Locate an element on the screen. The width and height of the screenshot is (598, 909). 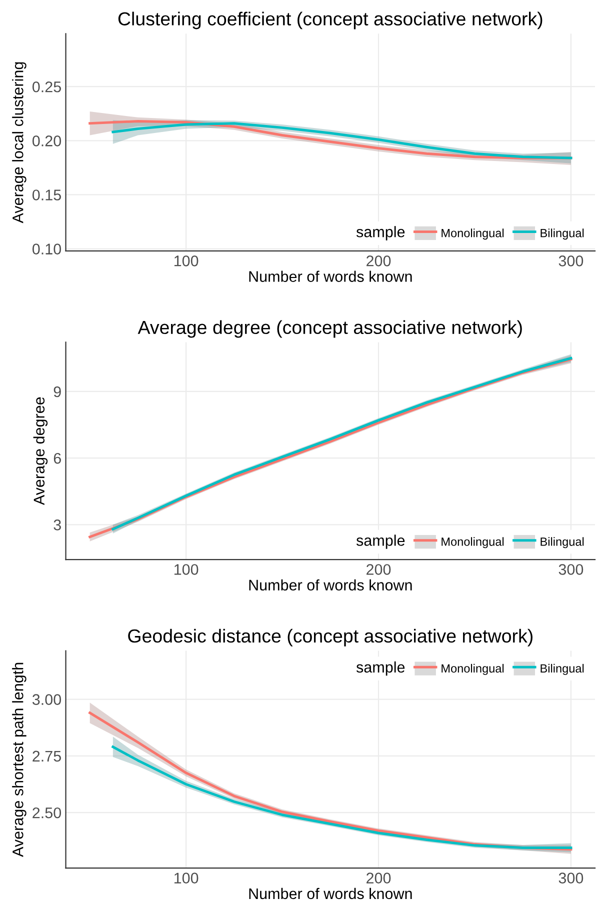
y-tick-label: 9 is located at coordinates (57, 392).